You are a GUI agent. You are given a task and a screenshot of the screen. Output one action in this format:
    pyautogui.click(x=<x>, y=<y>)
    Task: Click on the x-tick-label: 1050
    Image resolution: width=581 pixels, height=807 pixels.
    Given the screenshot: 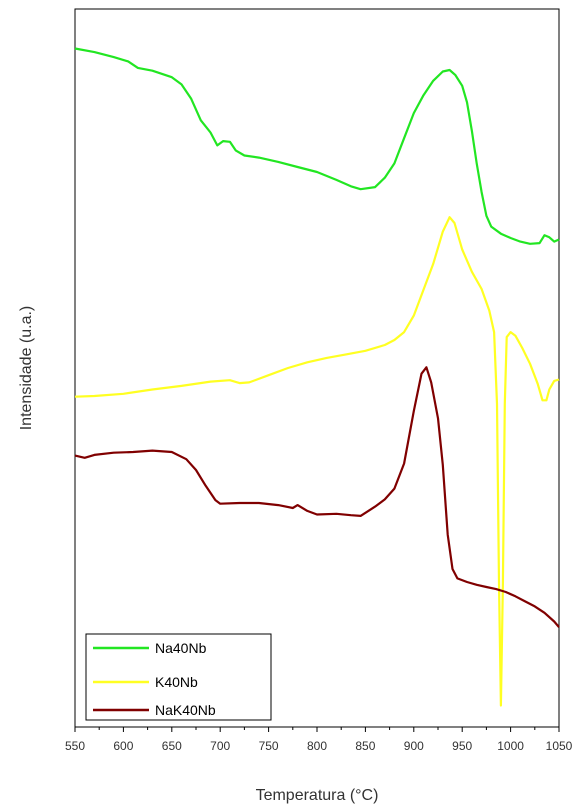 What is the action you would take?
    pyautogui.click(x=559, y=746)
    